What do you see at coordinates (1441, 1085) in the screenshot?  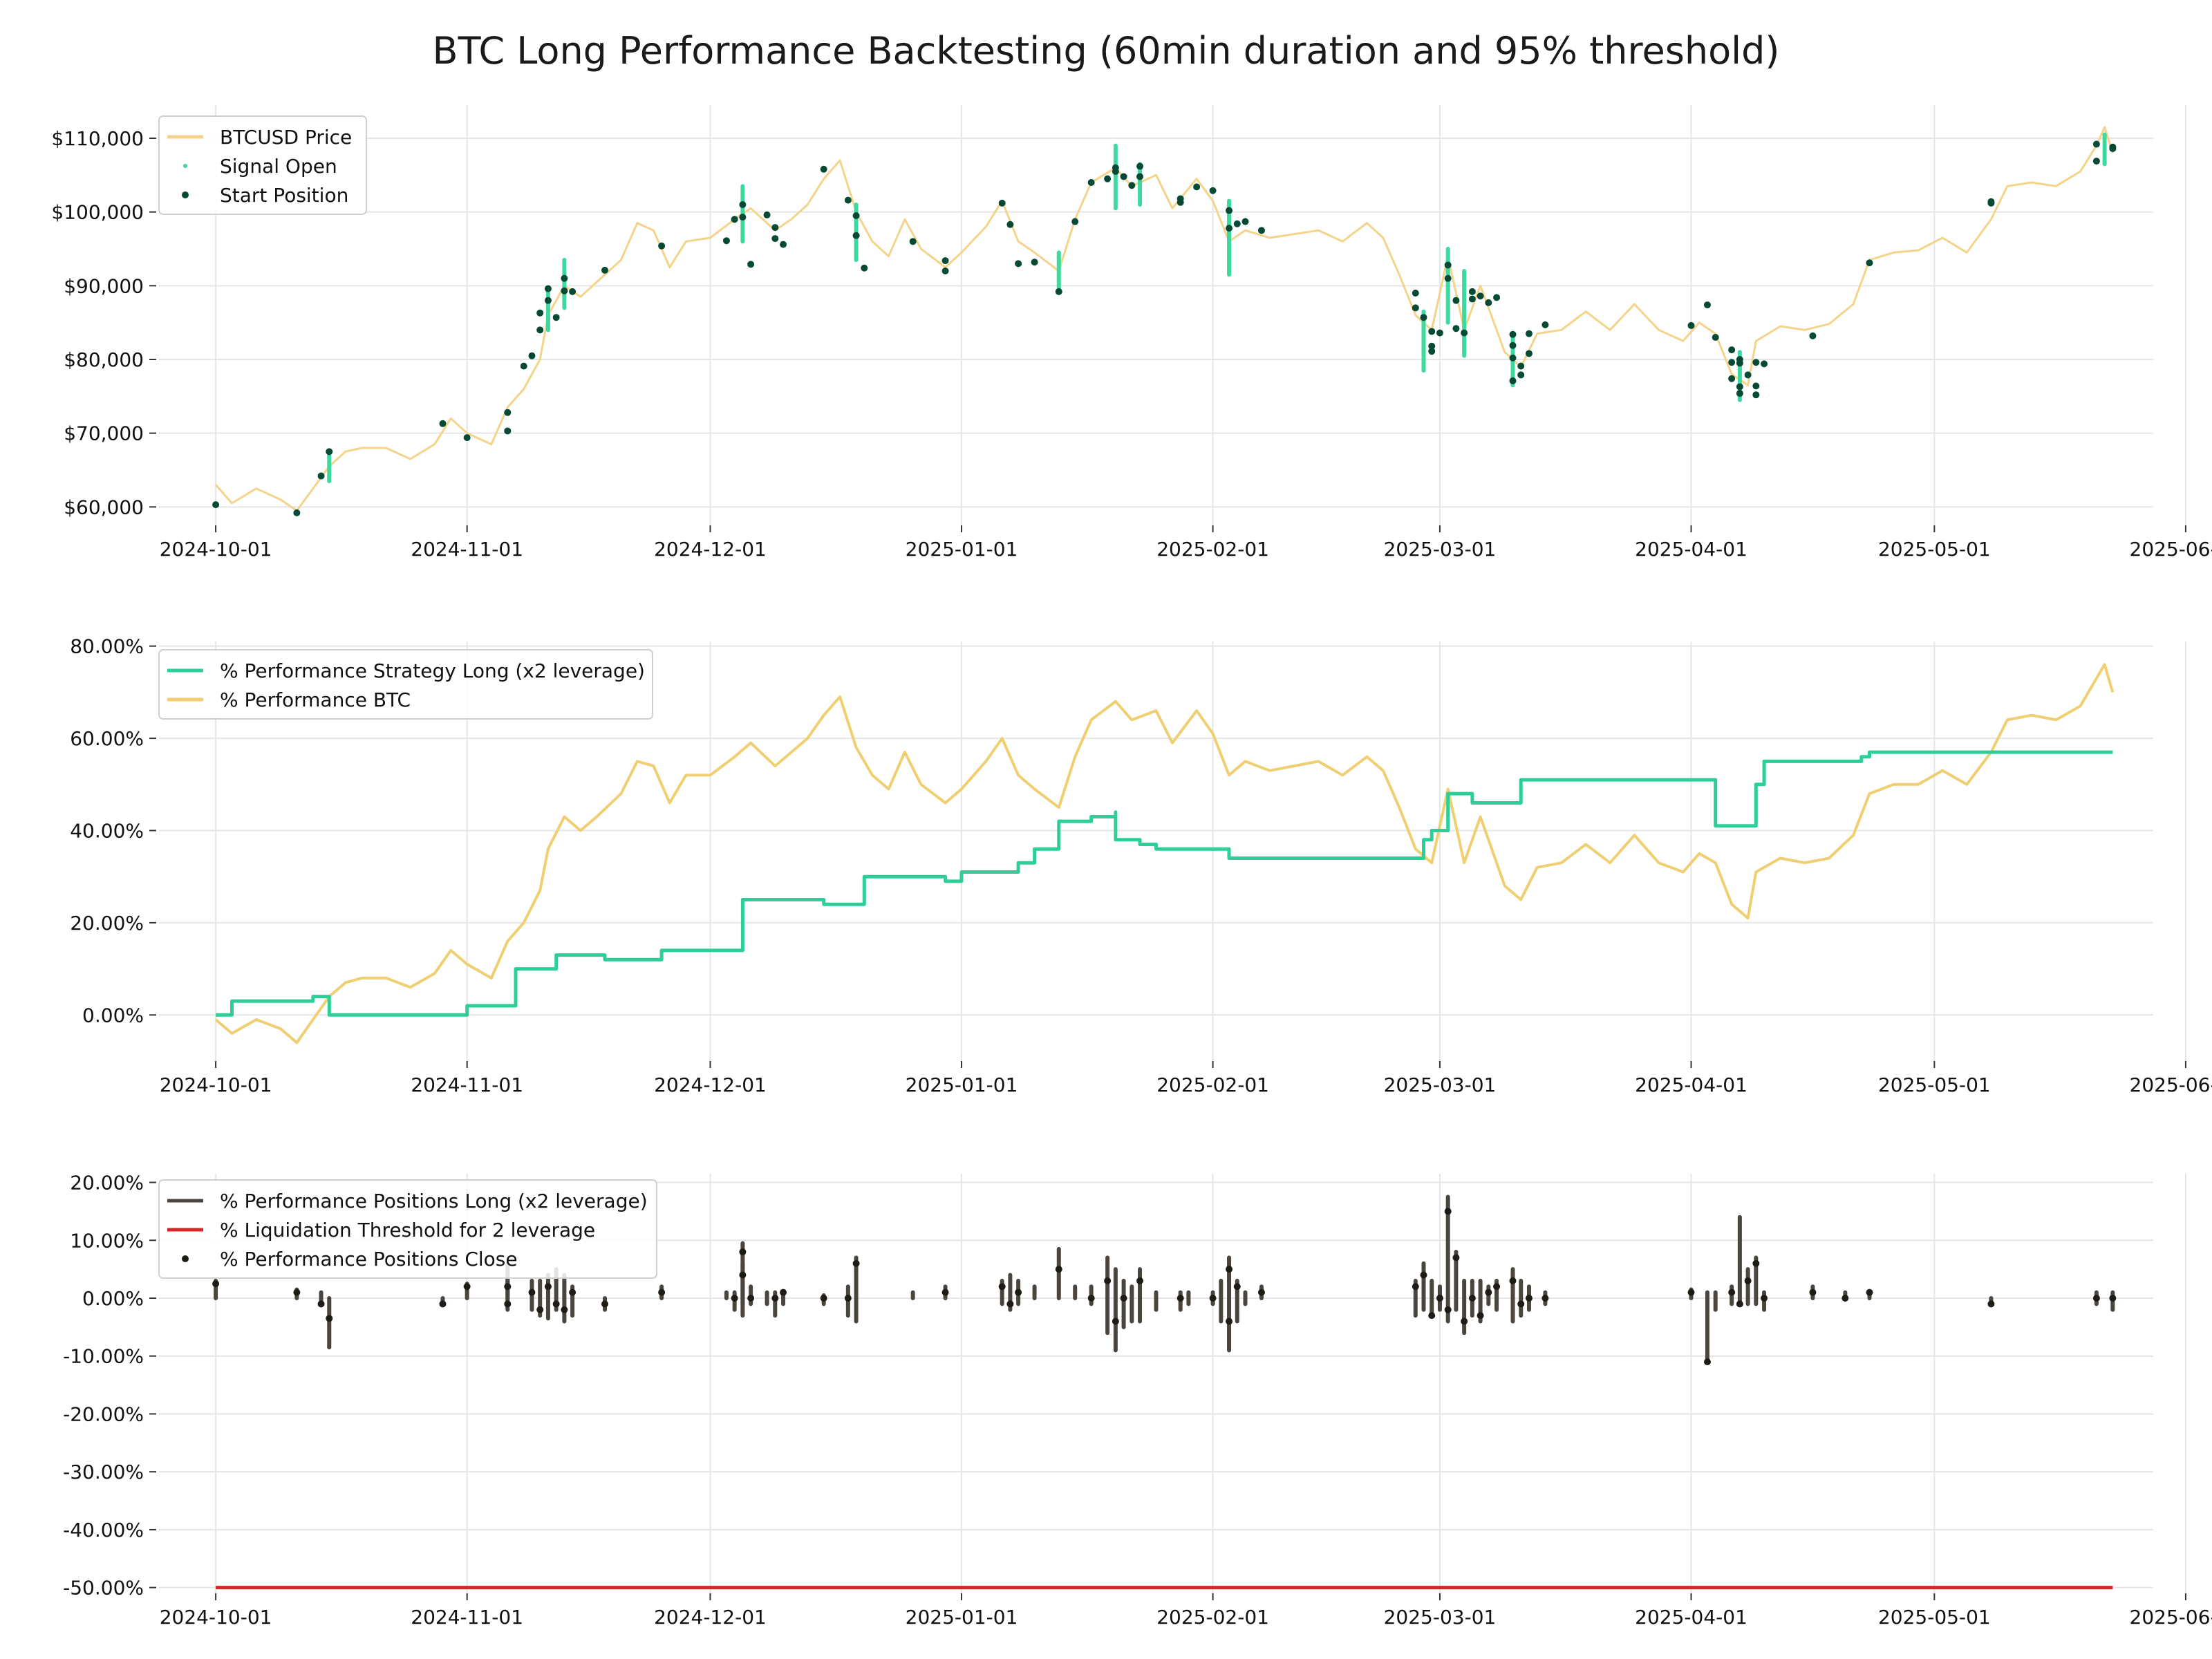 I see `x-tick-label: 2025-03-01` at bounding box center [1441, 1085].